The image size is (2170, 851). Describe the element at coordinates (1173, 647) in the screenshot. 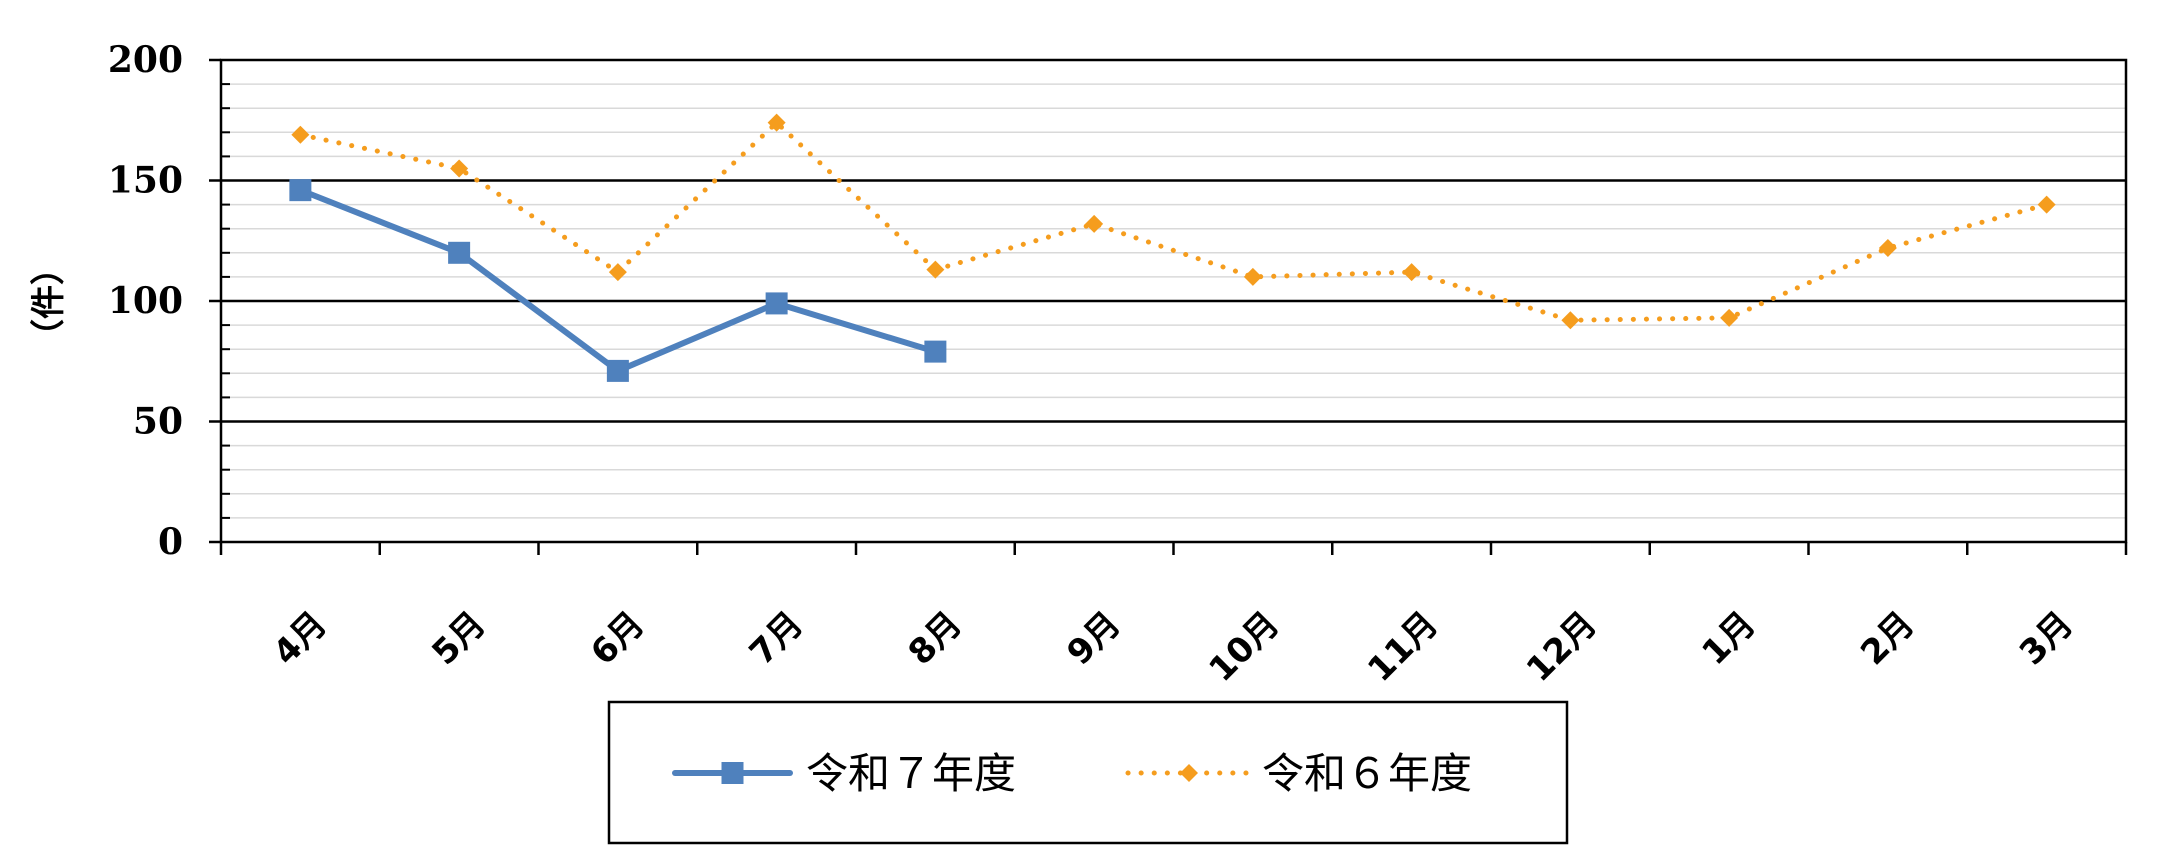

I see `x-tick-labels: 4月 5月 6月 7月 8月 9月 10月 11月 12月 1月 2月 3月` at that location.